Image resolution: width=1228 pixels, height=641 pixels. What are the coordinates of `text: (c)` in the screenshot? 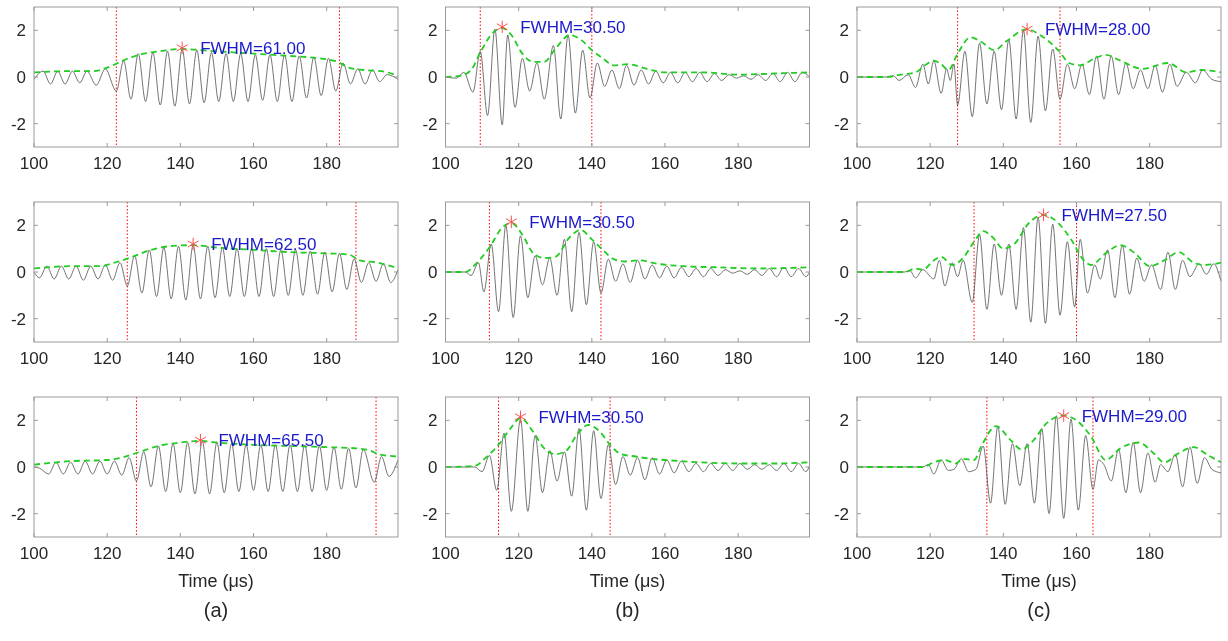 It's located at (1039, 610).